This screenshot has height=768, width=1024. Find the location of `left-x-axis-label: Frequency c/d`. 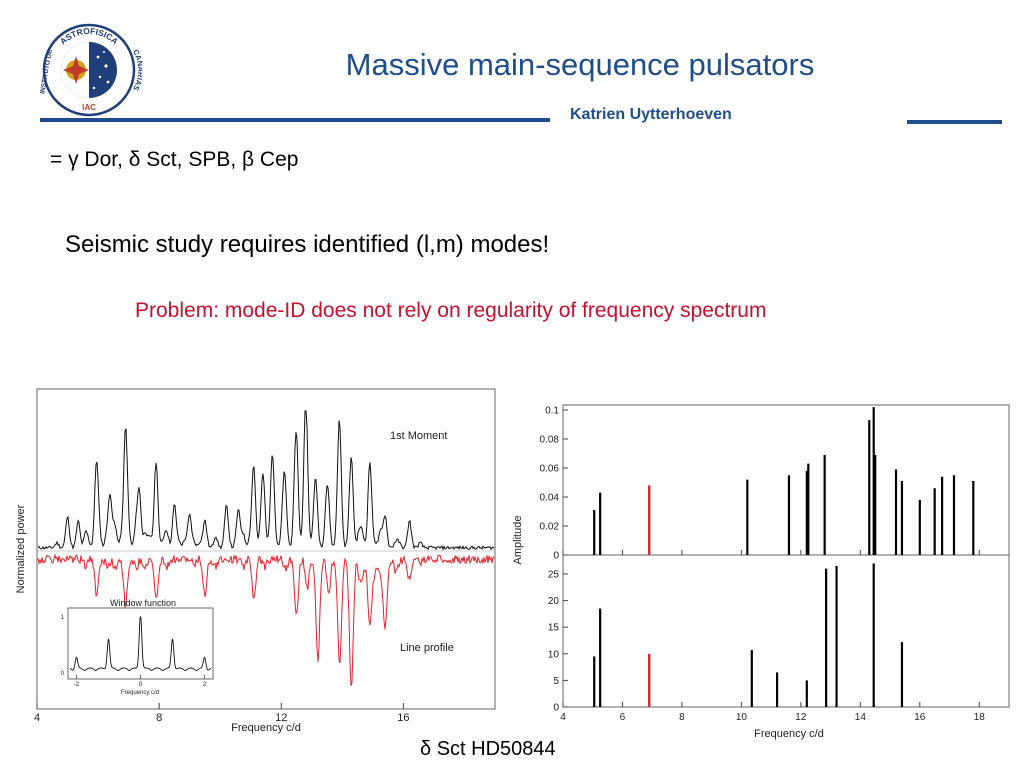

left-x-axis-label: Frequency c/d is located at coordinates (266, 728).